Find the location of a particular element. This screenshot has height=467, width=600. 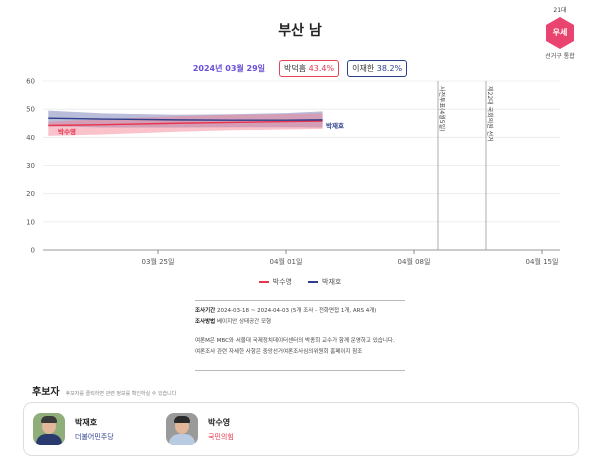

summary-pill-1: 박덕흠 43.4% is located at coordinates (309, 68).